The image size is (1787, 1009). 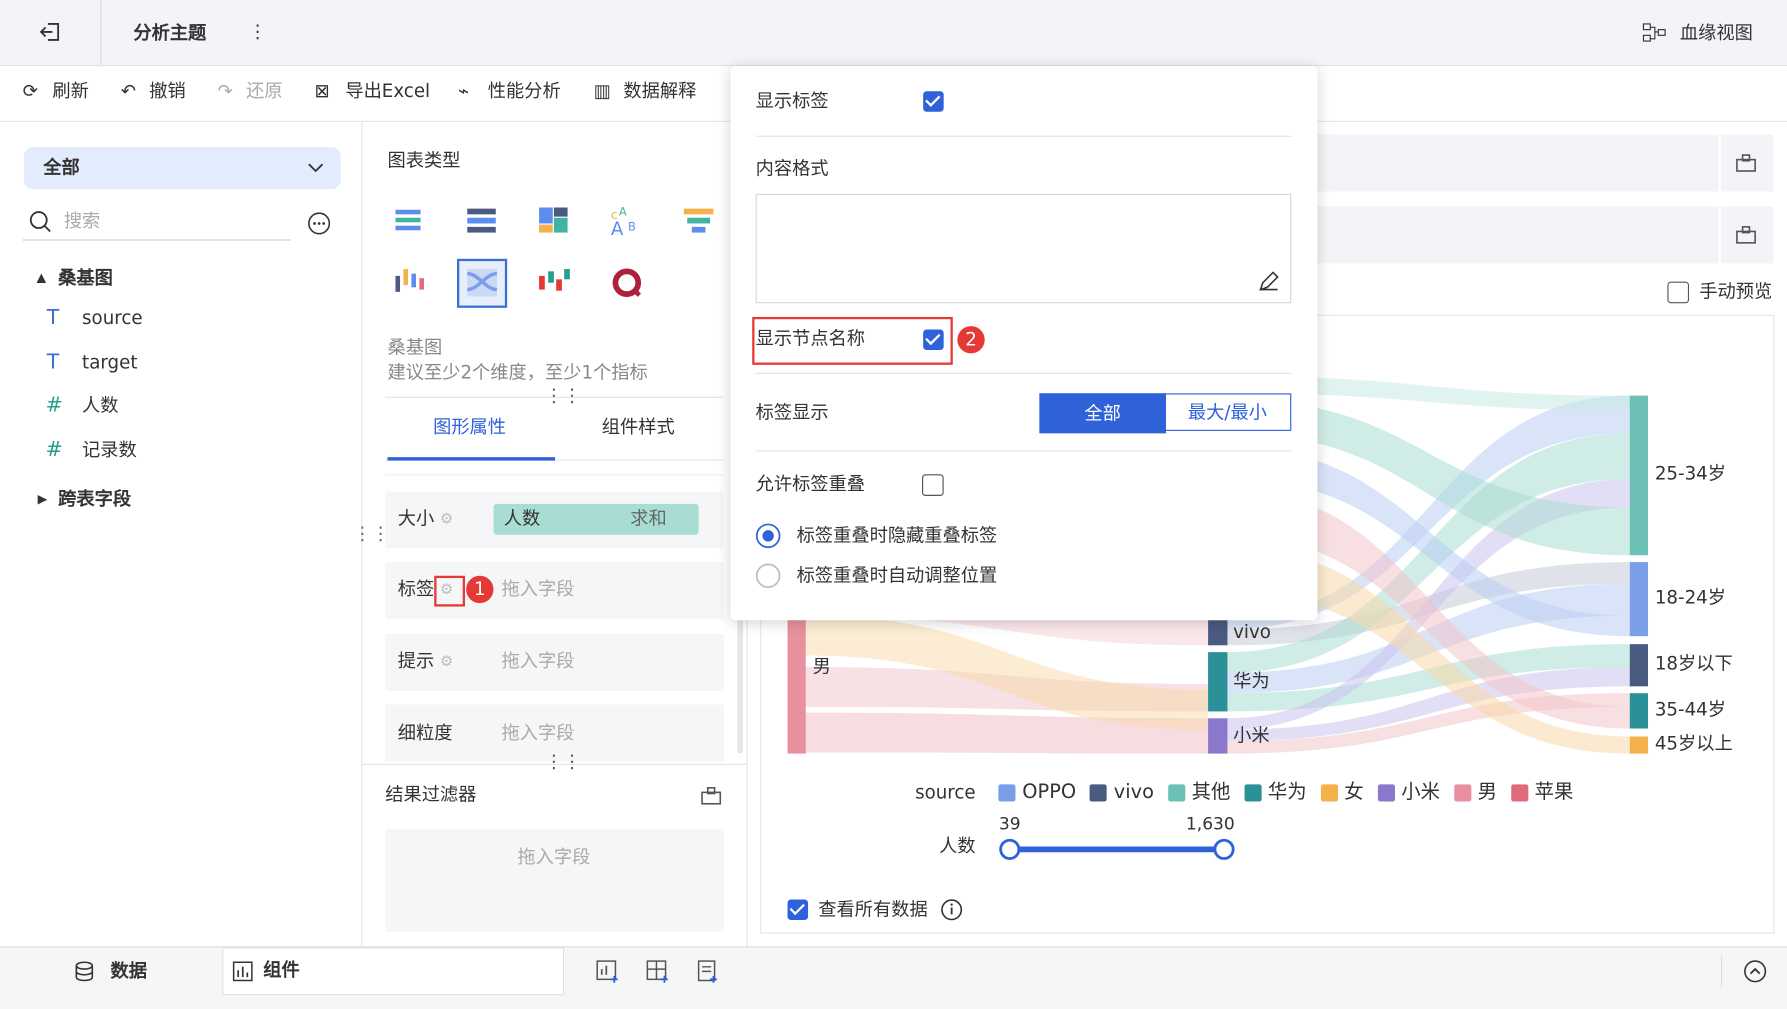 I want to click on format-textarea, so click(x=1023, y=248).